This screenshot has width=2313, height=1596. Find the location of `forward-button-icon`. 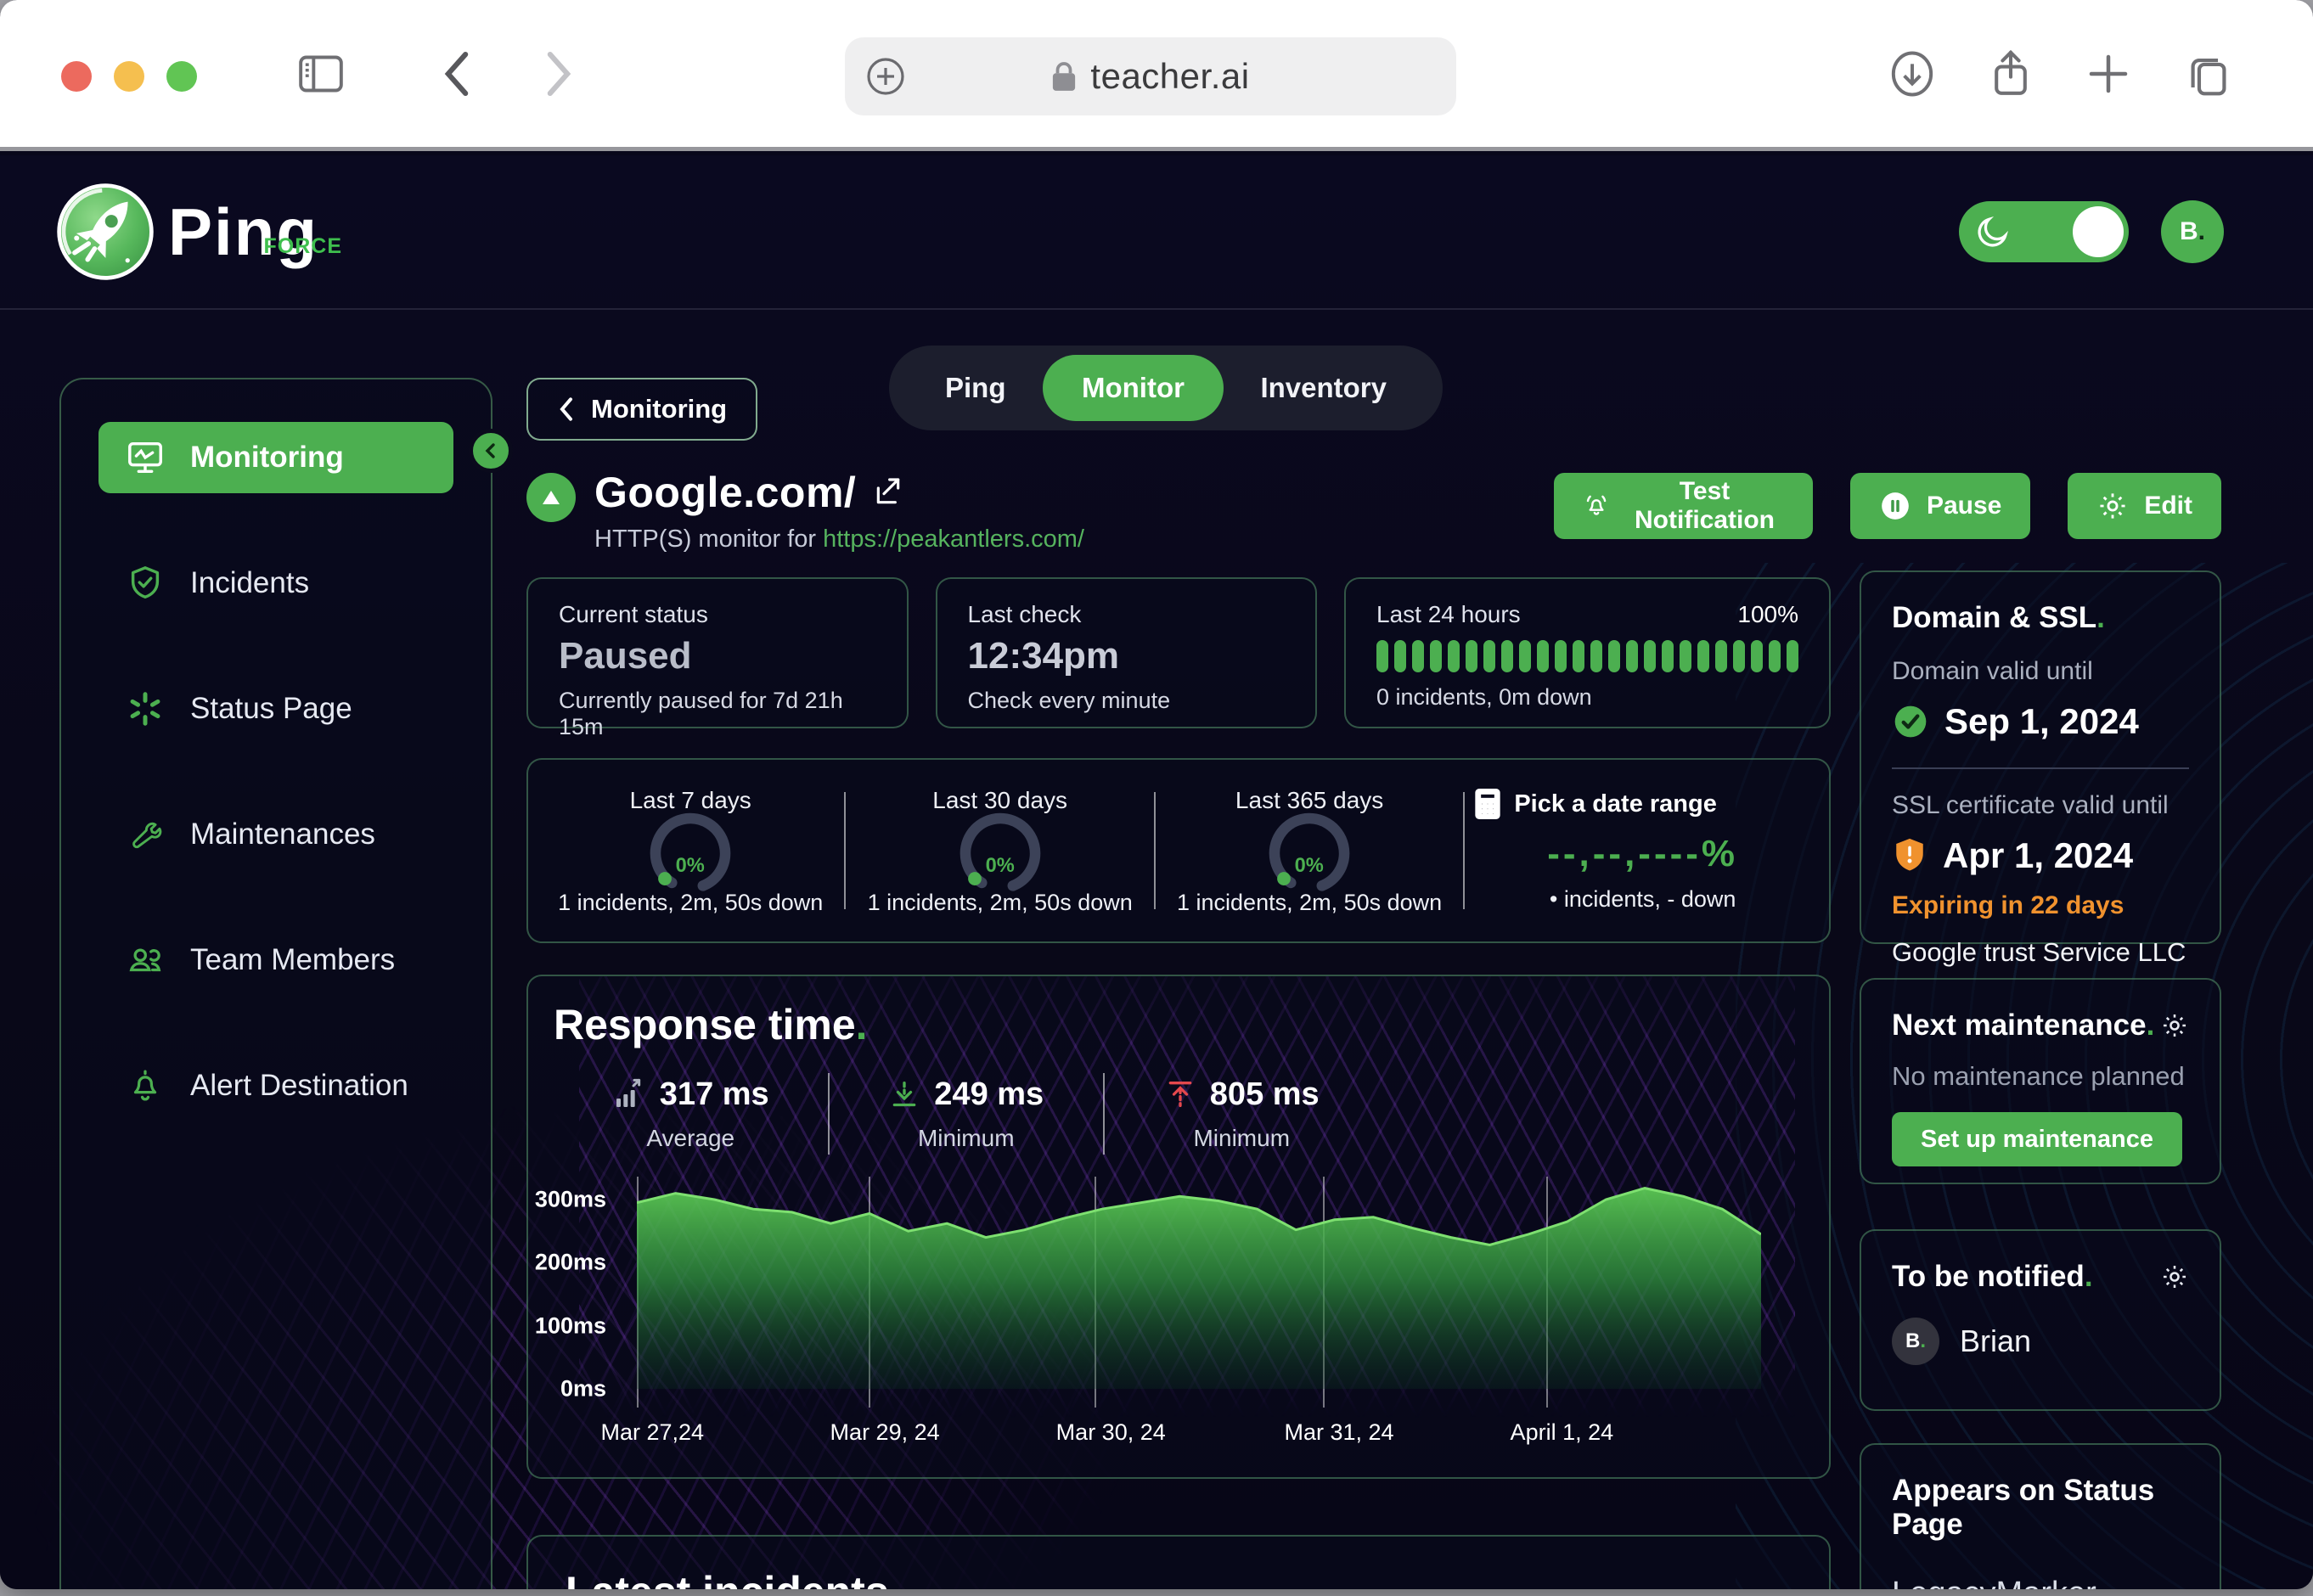

forward-button-icon is located at coordinates (559, 74).